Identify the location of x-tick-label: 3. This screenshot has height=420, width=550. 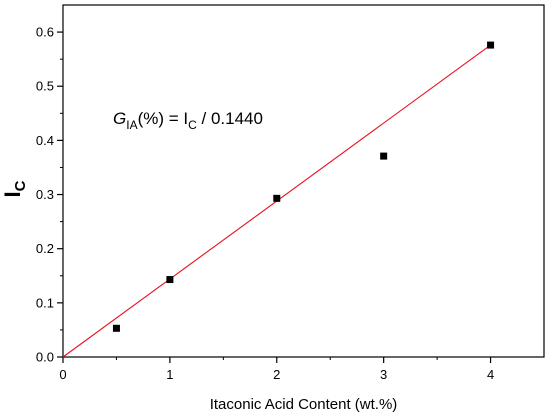
(383, 374).